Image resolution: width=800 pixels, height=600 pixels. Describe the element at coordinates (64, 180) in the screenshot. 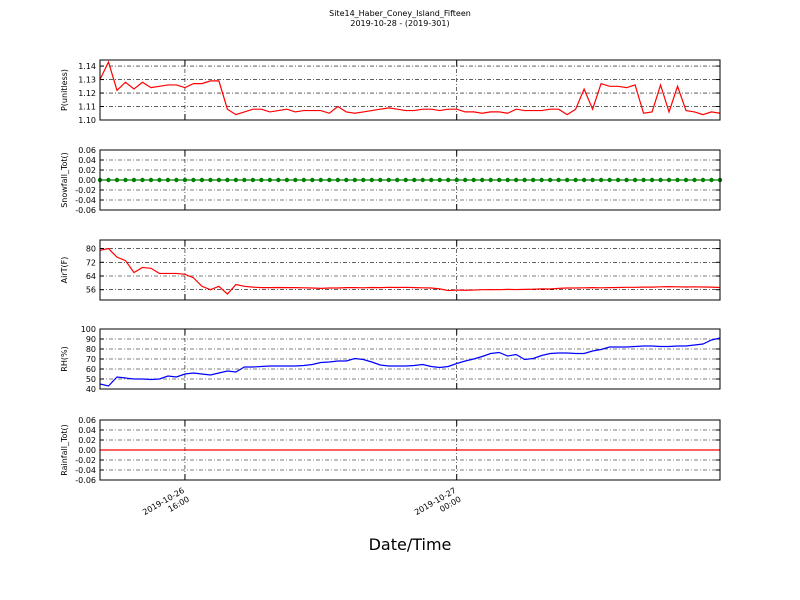

I see `y-axis-label: Snowfall_Tot()` at that location.